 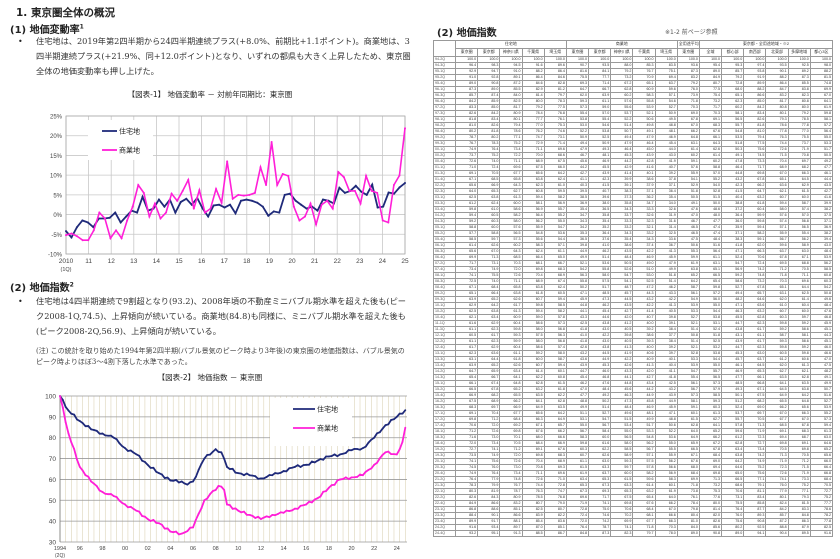 What do you see at coordinates (467, 33) in the screenshot?
I see `table-title: (2) 地価指数` at bounding box center [467, 33].